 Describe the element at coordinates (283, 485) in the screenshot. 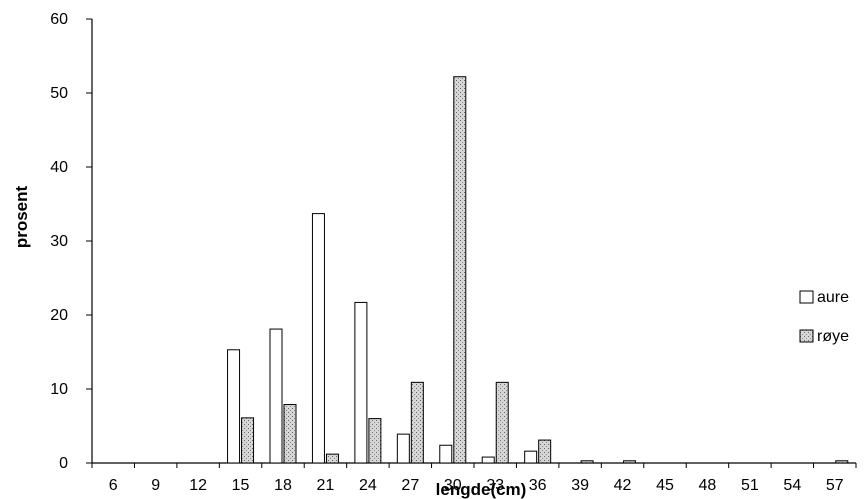

I see `x-tick-label: 18` at that location.